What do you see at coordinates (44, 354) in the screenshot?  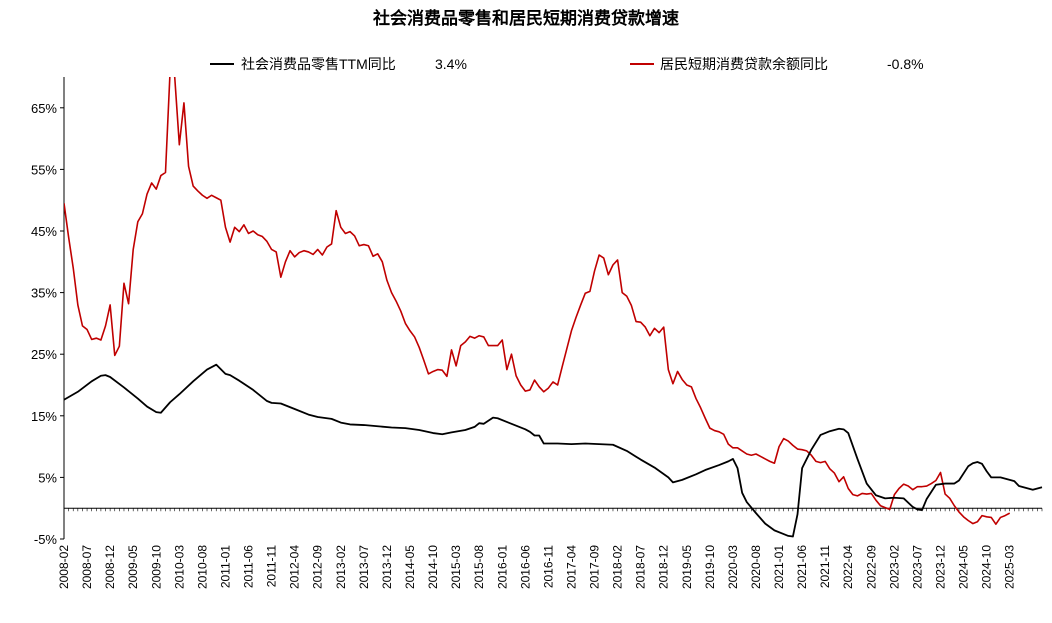 I see `y-tick-label: 25%` at bounding box center [44, 354].